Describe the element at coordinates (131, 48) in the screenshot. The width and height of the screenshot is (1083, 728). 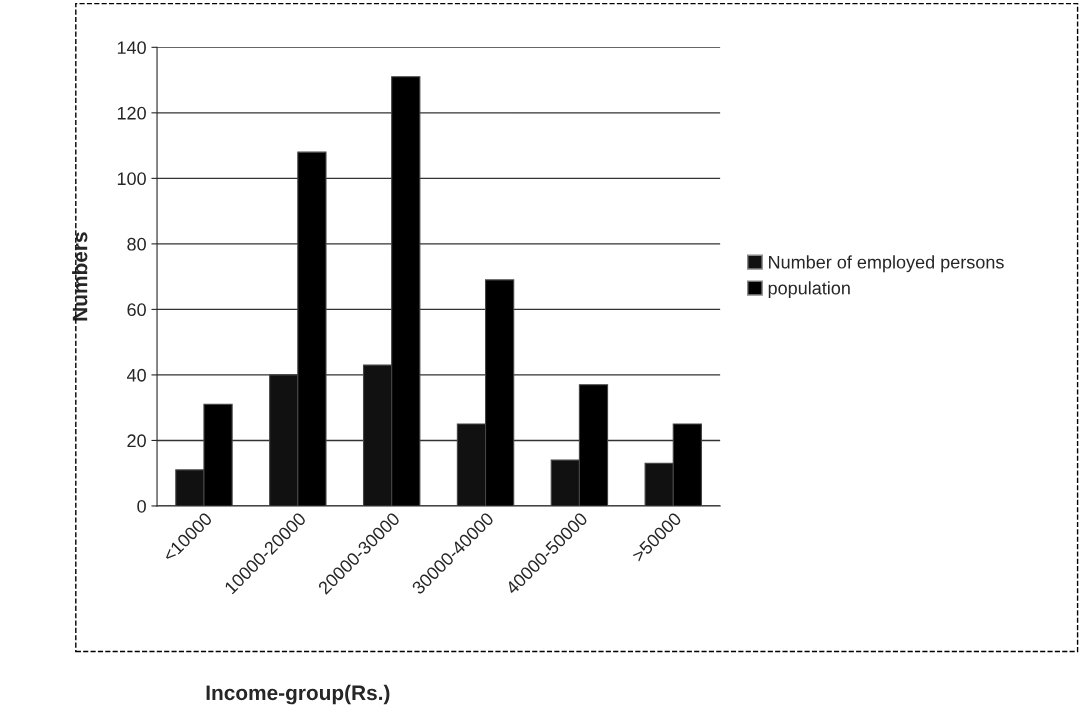
I see `y-tick-label: 140` at that location.